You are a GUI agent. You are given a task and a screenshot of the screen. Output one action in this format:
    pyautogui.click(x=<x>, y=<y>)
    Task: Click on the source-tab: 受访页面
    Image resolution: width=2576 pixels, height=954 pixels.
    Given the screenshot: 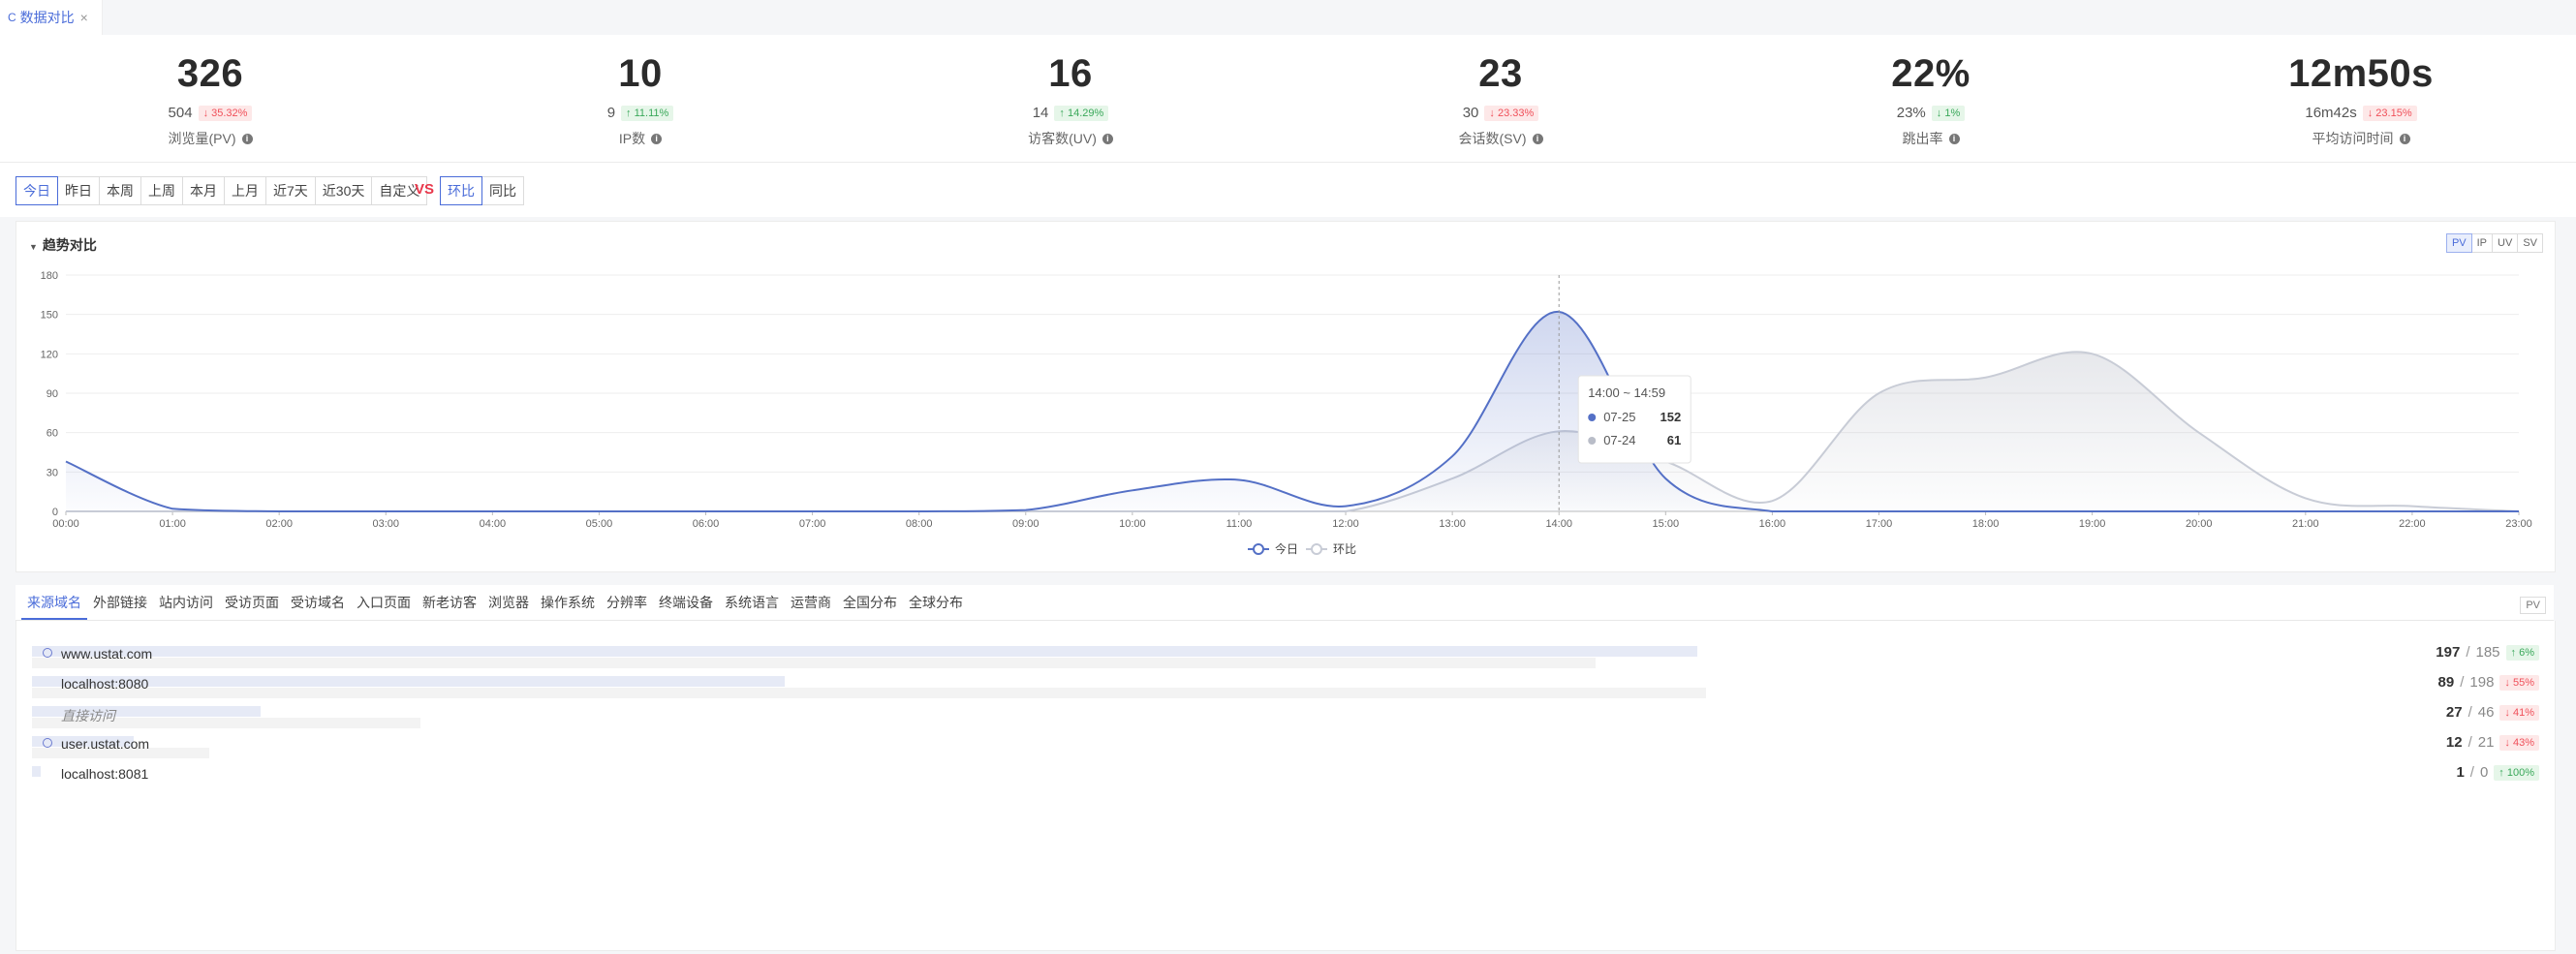 What is the action you would take?
    pyautogui.click(x=252, y=602)
    